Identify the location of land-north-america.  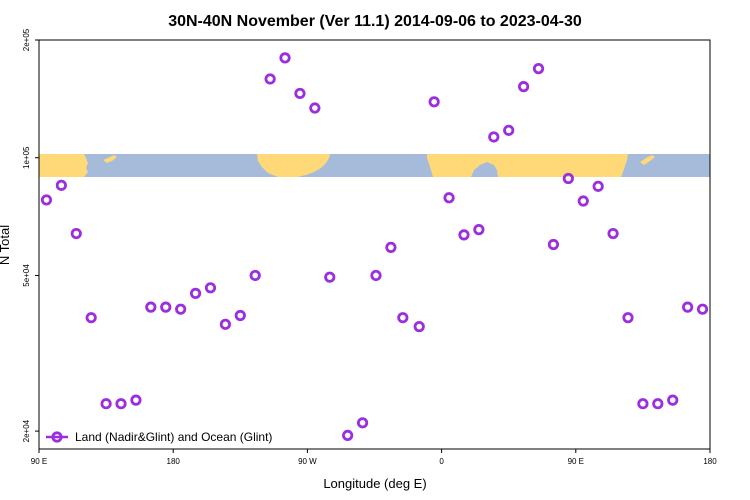
(293, 165).